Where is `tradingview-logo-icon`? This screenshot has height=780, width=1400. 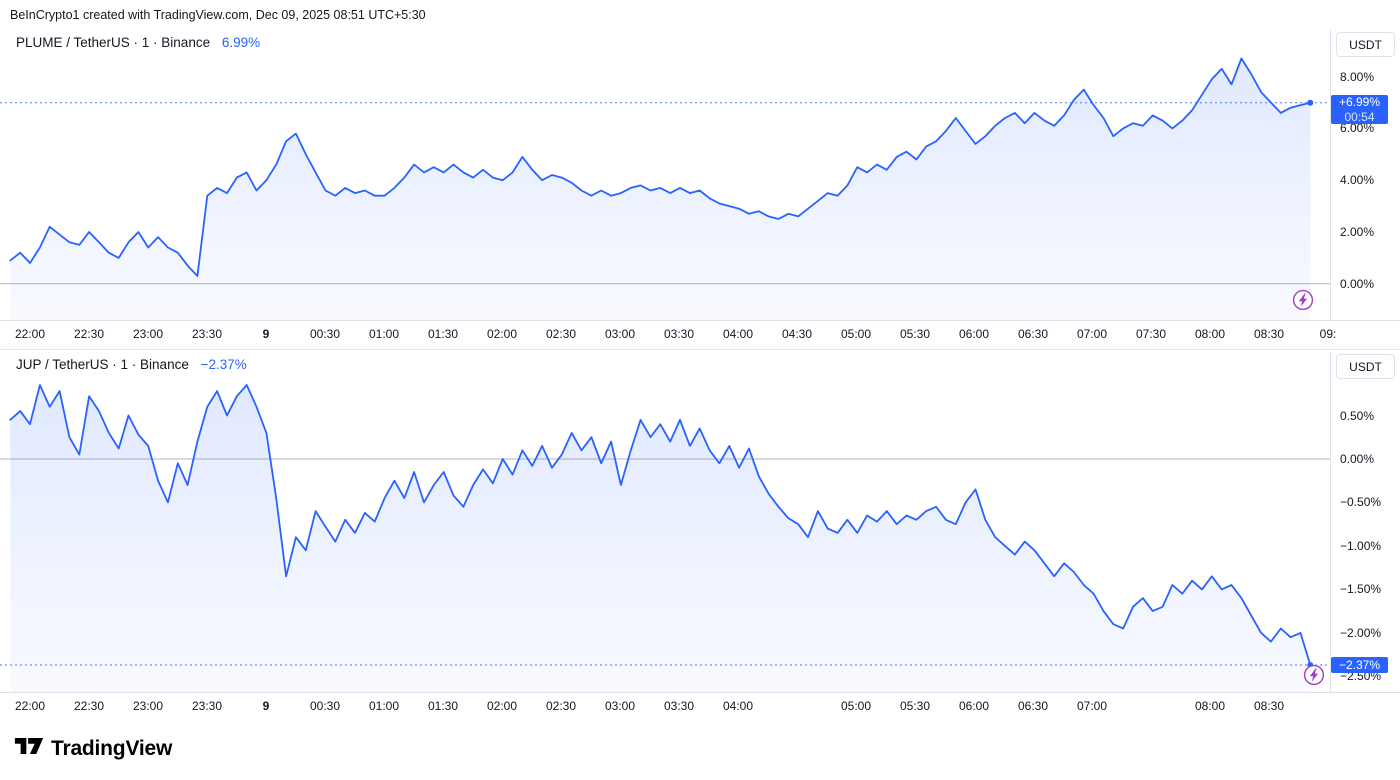
tradingview-logo-icon is located at coordinates (29, 748).